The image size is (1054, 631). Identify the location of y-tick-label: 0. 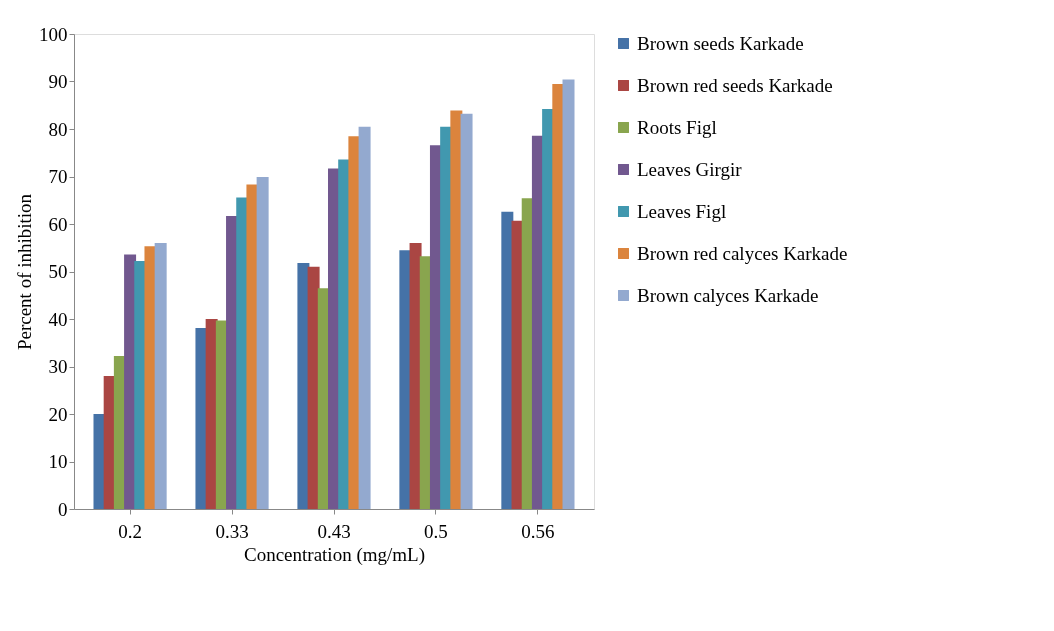
(63, 509).